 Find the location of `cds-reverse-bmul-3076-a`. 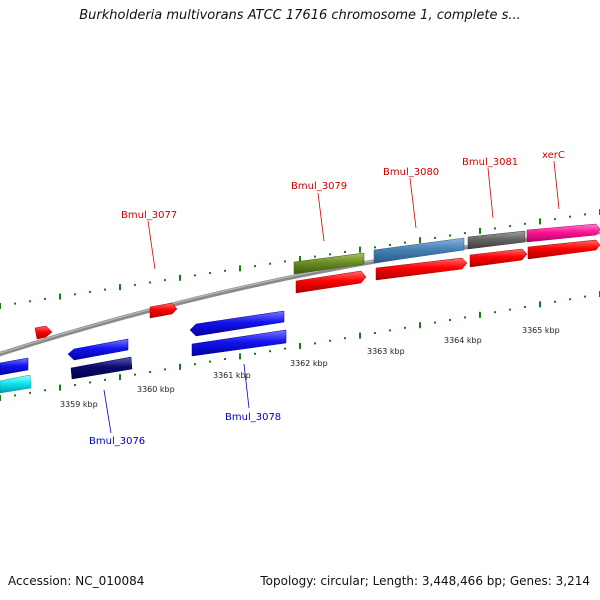

cds-reverse-bmul-3076-a is located at coordinates (98, 349).